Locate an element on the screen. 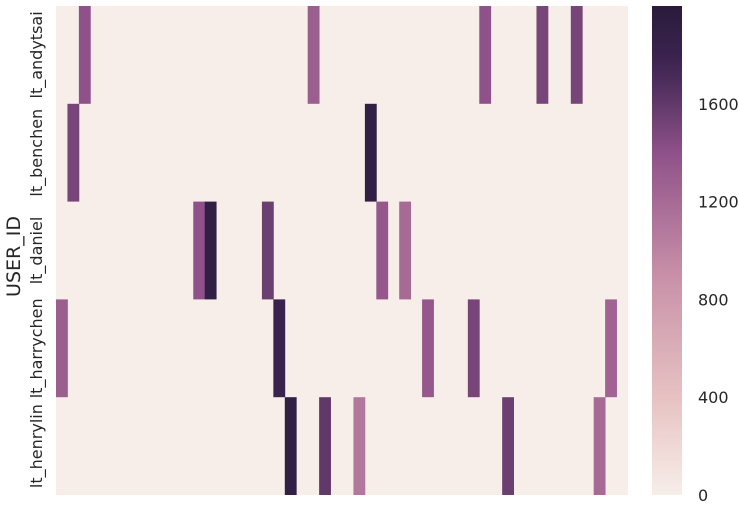 This screenshot has height=516, width=739. colorbar-tick-label: 0 is located at coordinates (703, 495).